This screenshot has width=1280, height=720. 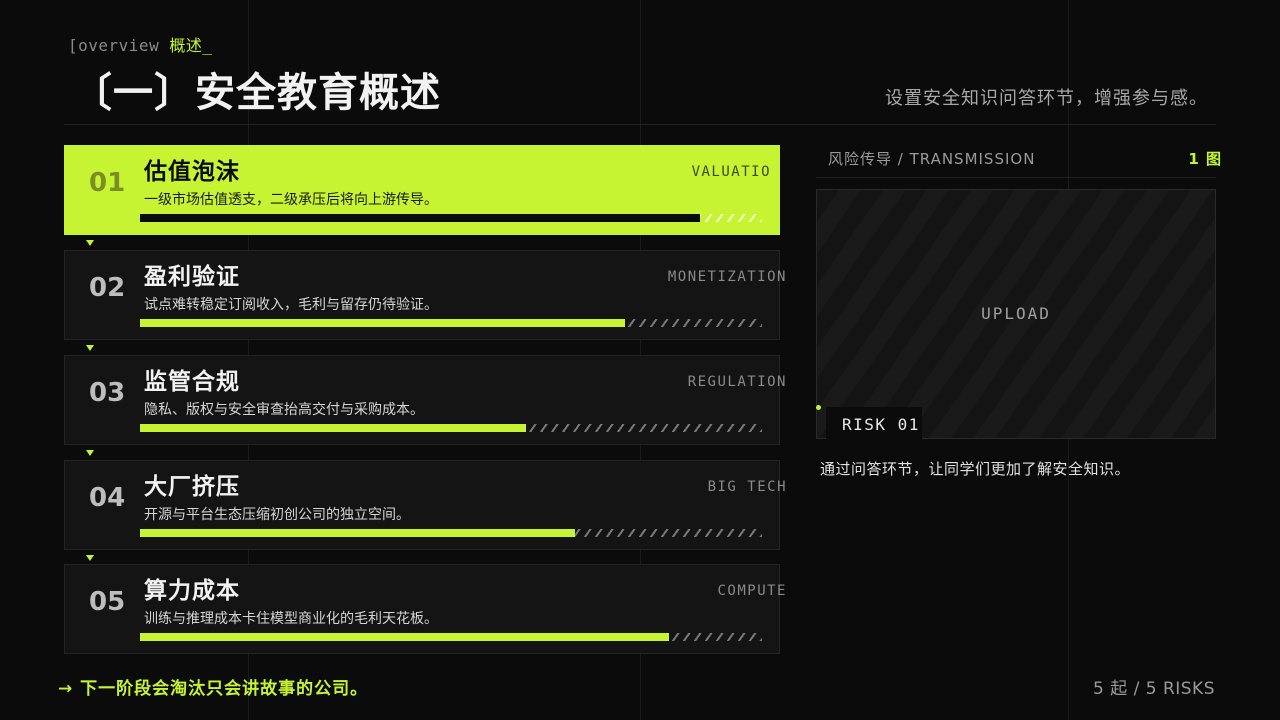 What do you see at coordinates (975, 469) in the screenshot?
I see `image-caption: 通过问答环节，让同学们更加了解安全知识。` at bounding box center [975, 469].